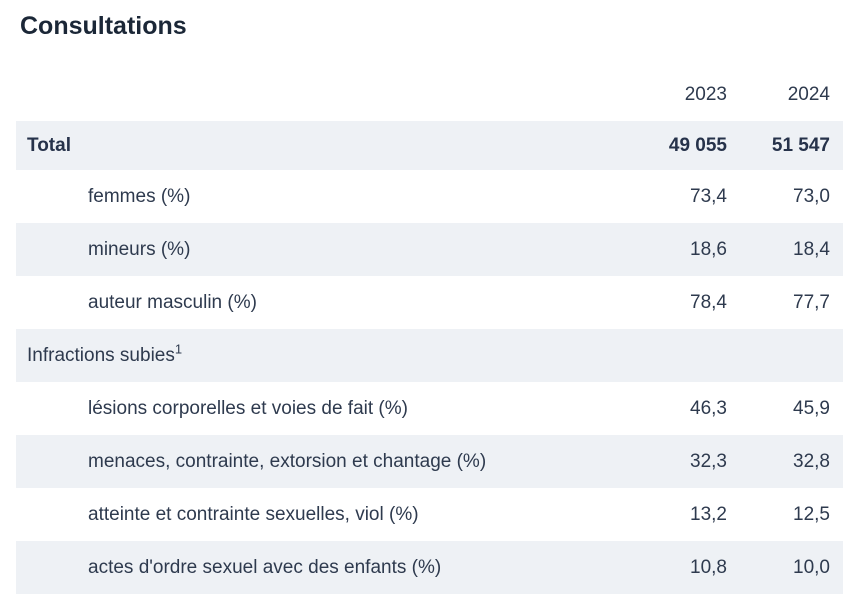 This screenshot has width=860, height=611. I want to click on value-2023: 46,3, so click(708, 408).